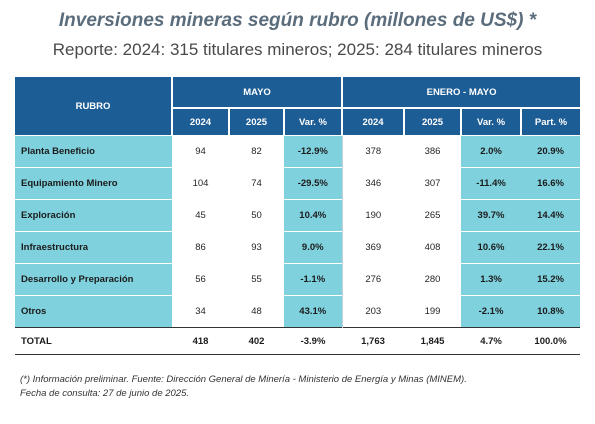 The width and height of the screenshot is (595, 424). Describe the element at coordinates (491, 151) in the screenshot. I see `cell-ene-may-var: 2.0%` at that location.